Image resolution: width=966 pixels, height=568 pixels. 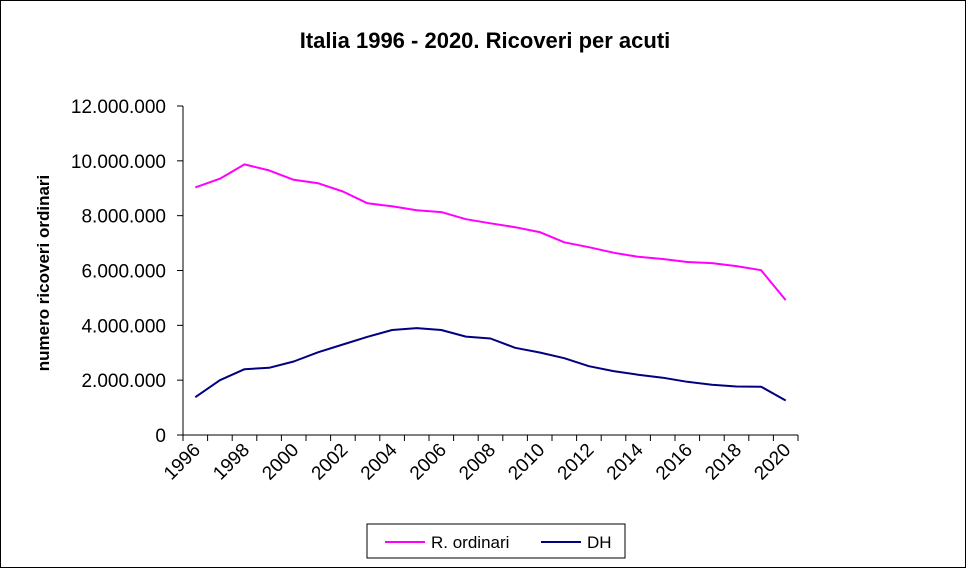 I want to click on x-tick-label: 2002, so click(x=330, y=462).